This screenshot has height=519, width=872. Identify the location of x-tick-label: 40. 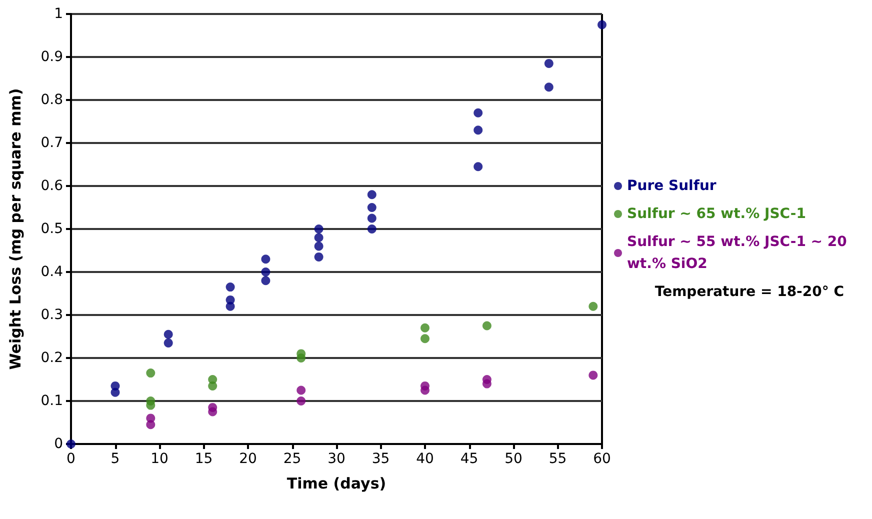
(425, 459).